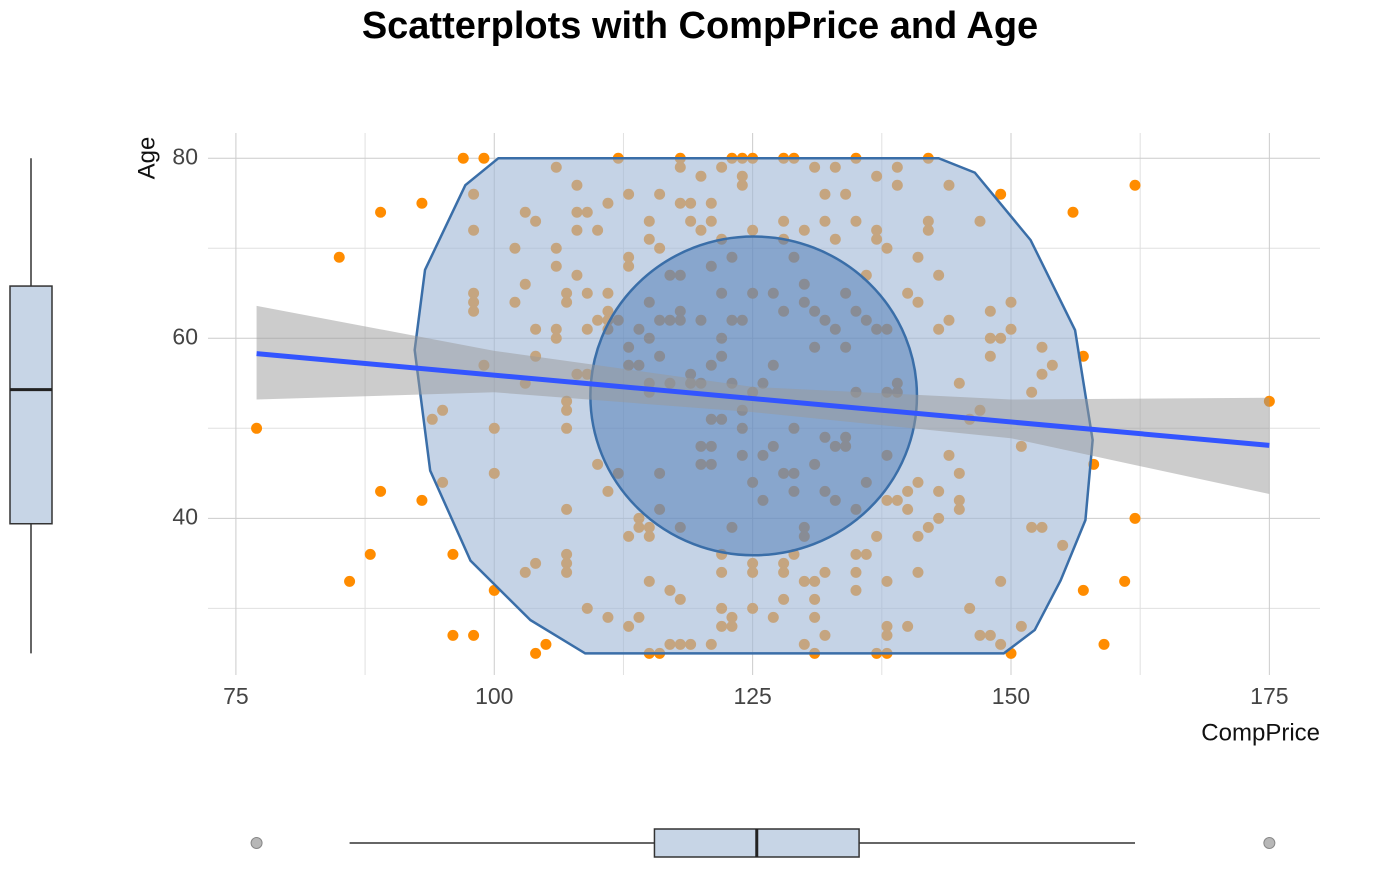 Image resolution: width=1400 pixels, height=871 pixels. I want to click on x-tick-label: 150, so click(1011, 696).